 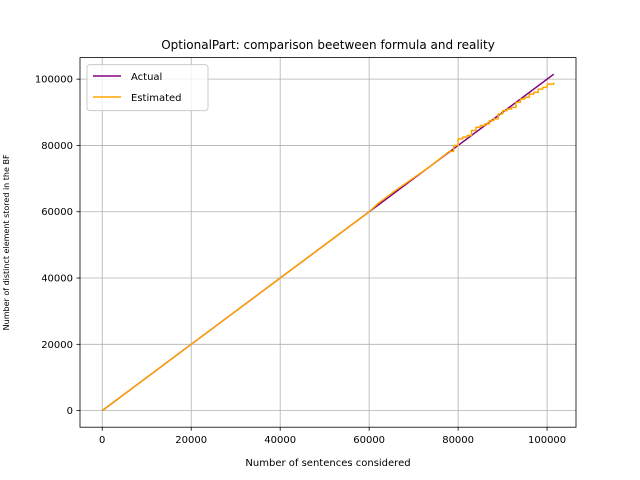 What do you see at coordinates (147, 88) in the screenshot?
I see `legend: Actual Estimated` at bounding box center [147, 88].